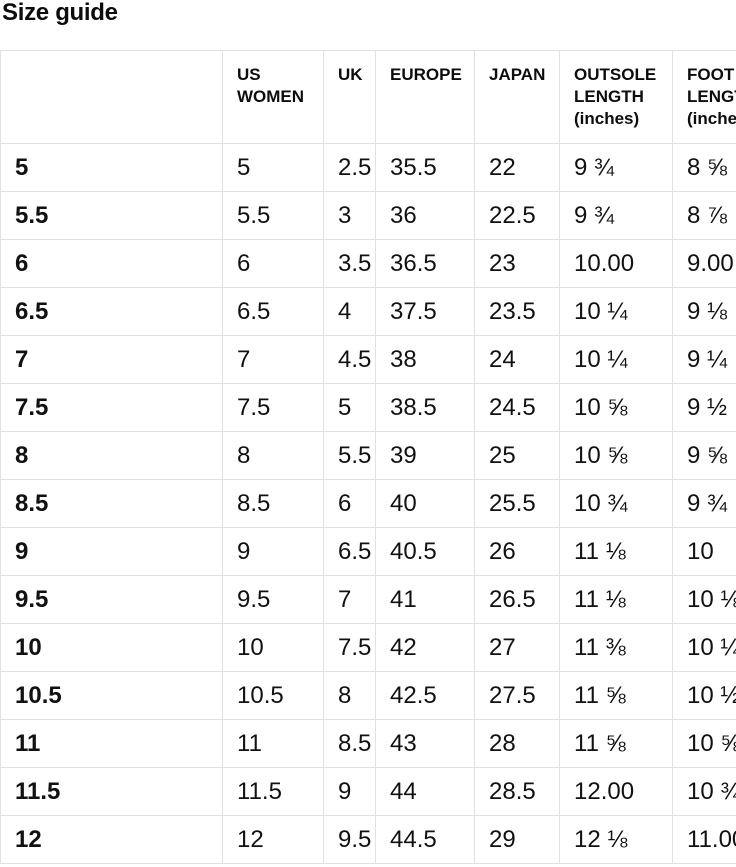 The width and height of the screenshot is (736, 867). Describe the element at coordinates (704, 839) in the screenshot. I see `table-cell: 11.00` at that location.